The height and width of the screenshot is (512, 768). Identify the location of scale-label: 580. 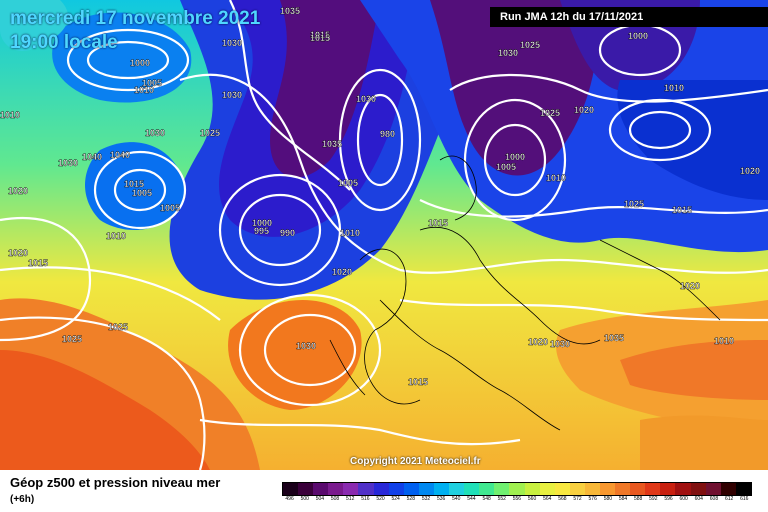
(608, 499).